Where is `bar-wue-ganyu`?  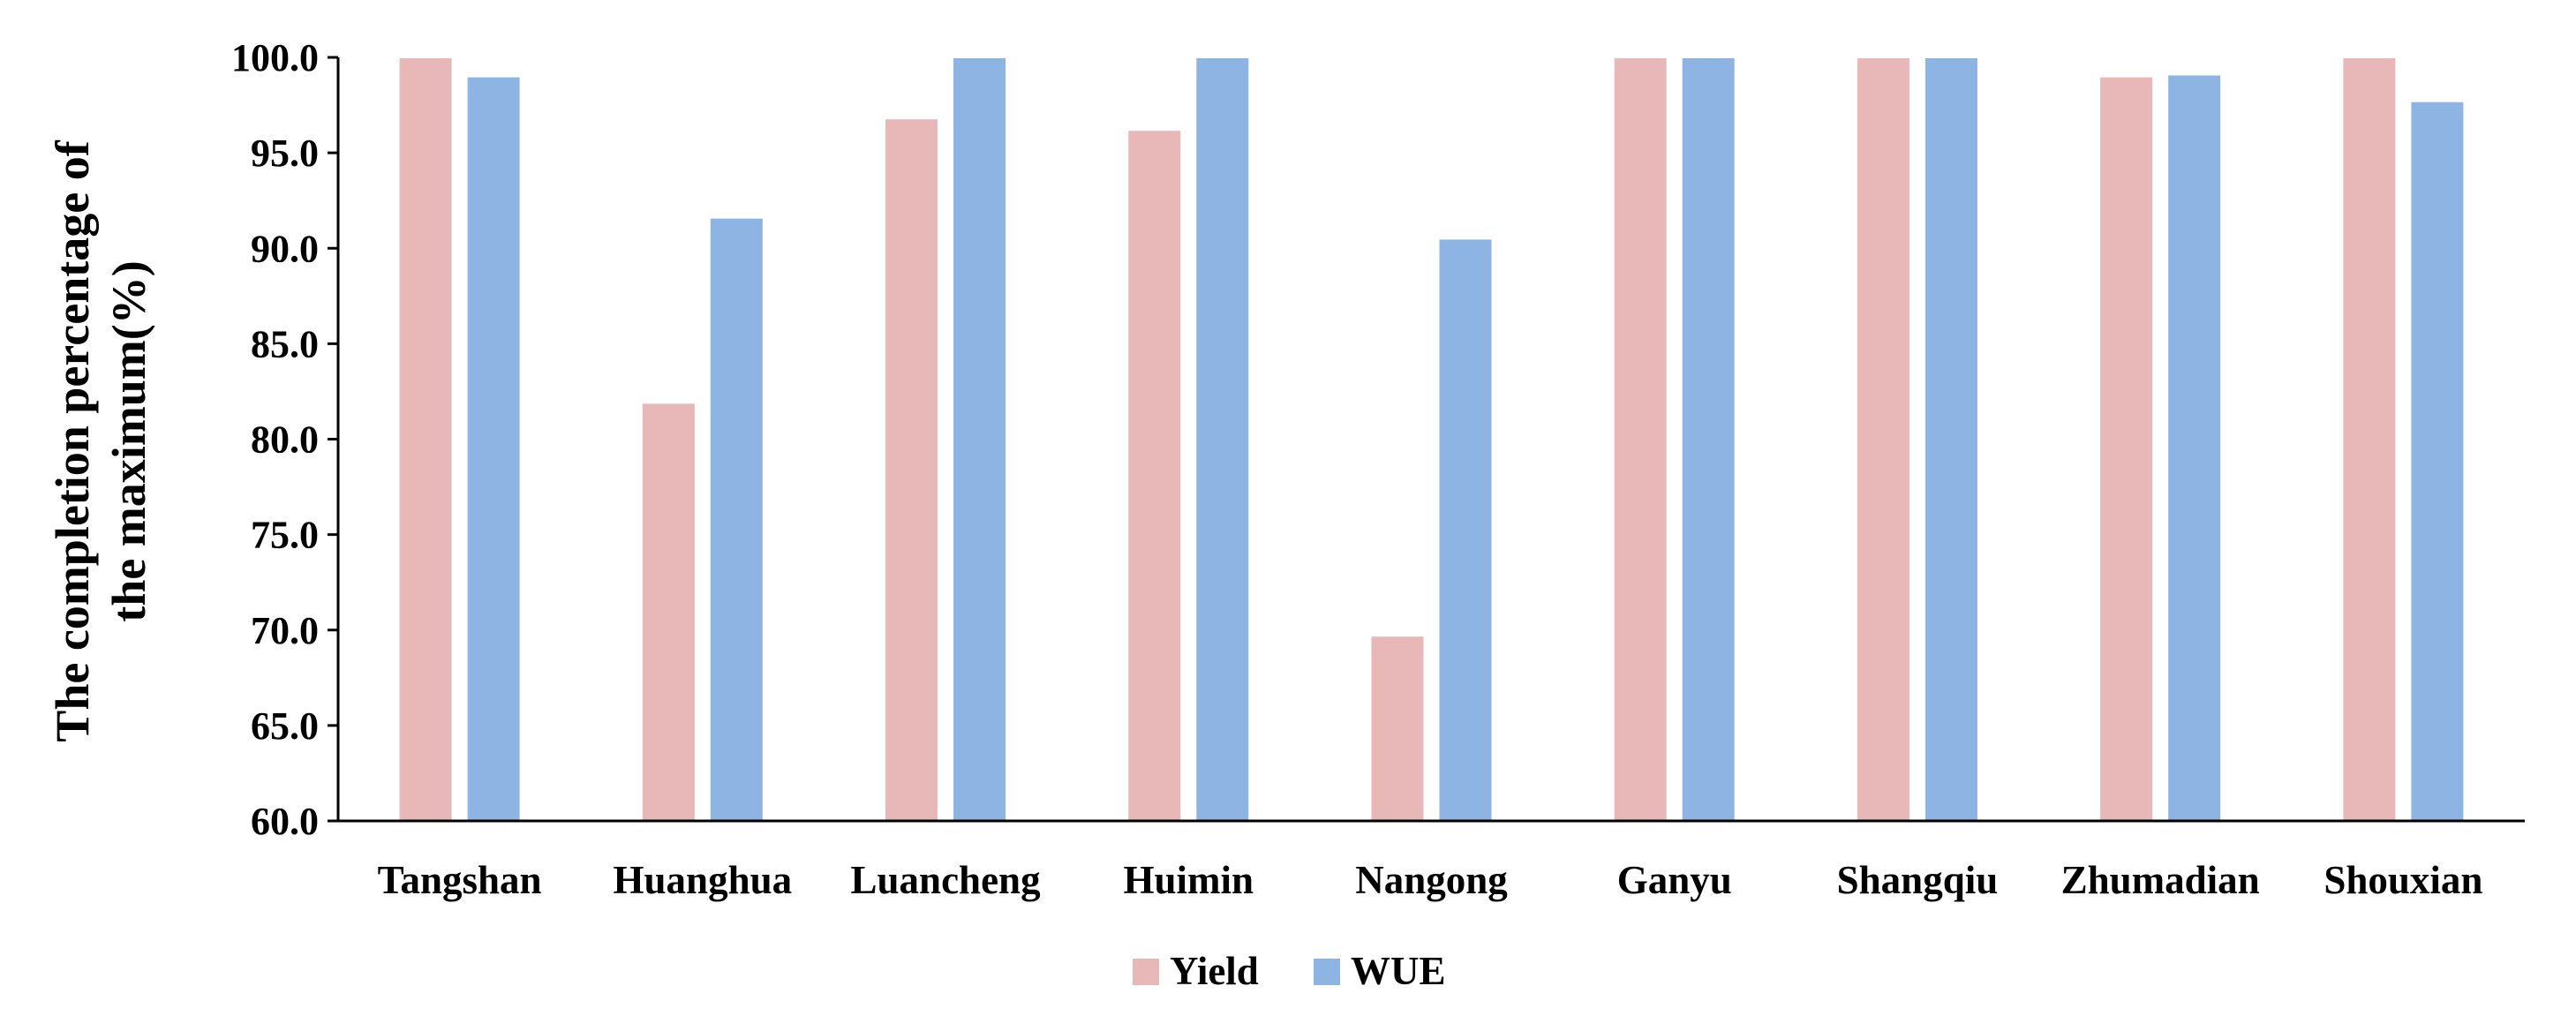
bar-wue-ganyu is located at coordinates (1708, 439).